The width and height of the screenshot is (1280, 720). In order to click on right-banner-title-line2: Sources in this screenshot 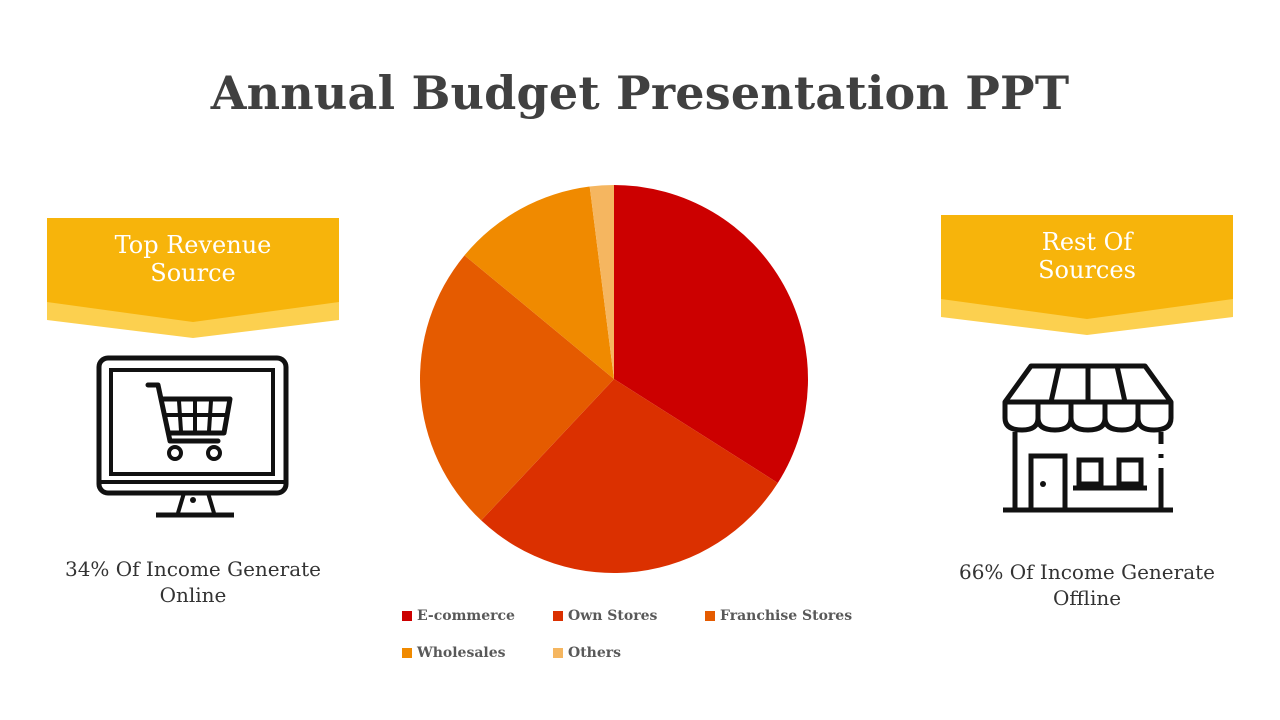, I will do `click(1087, 270)`.